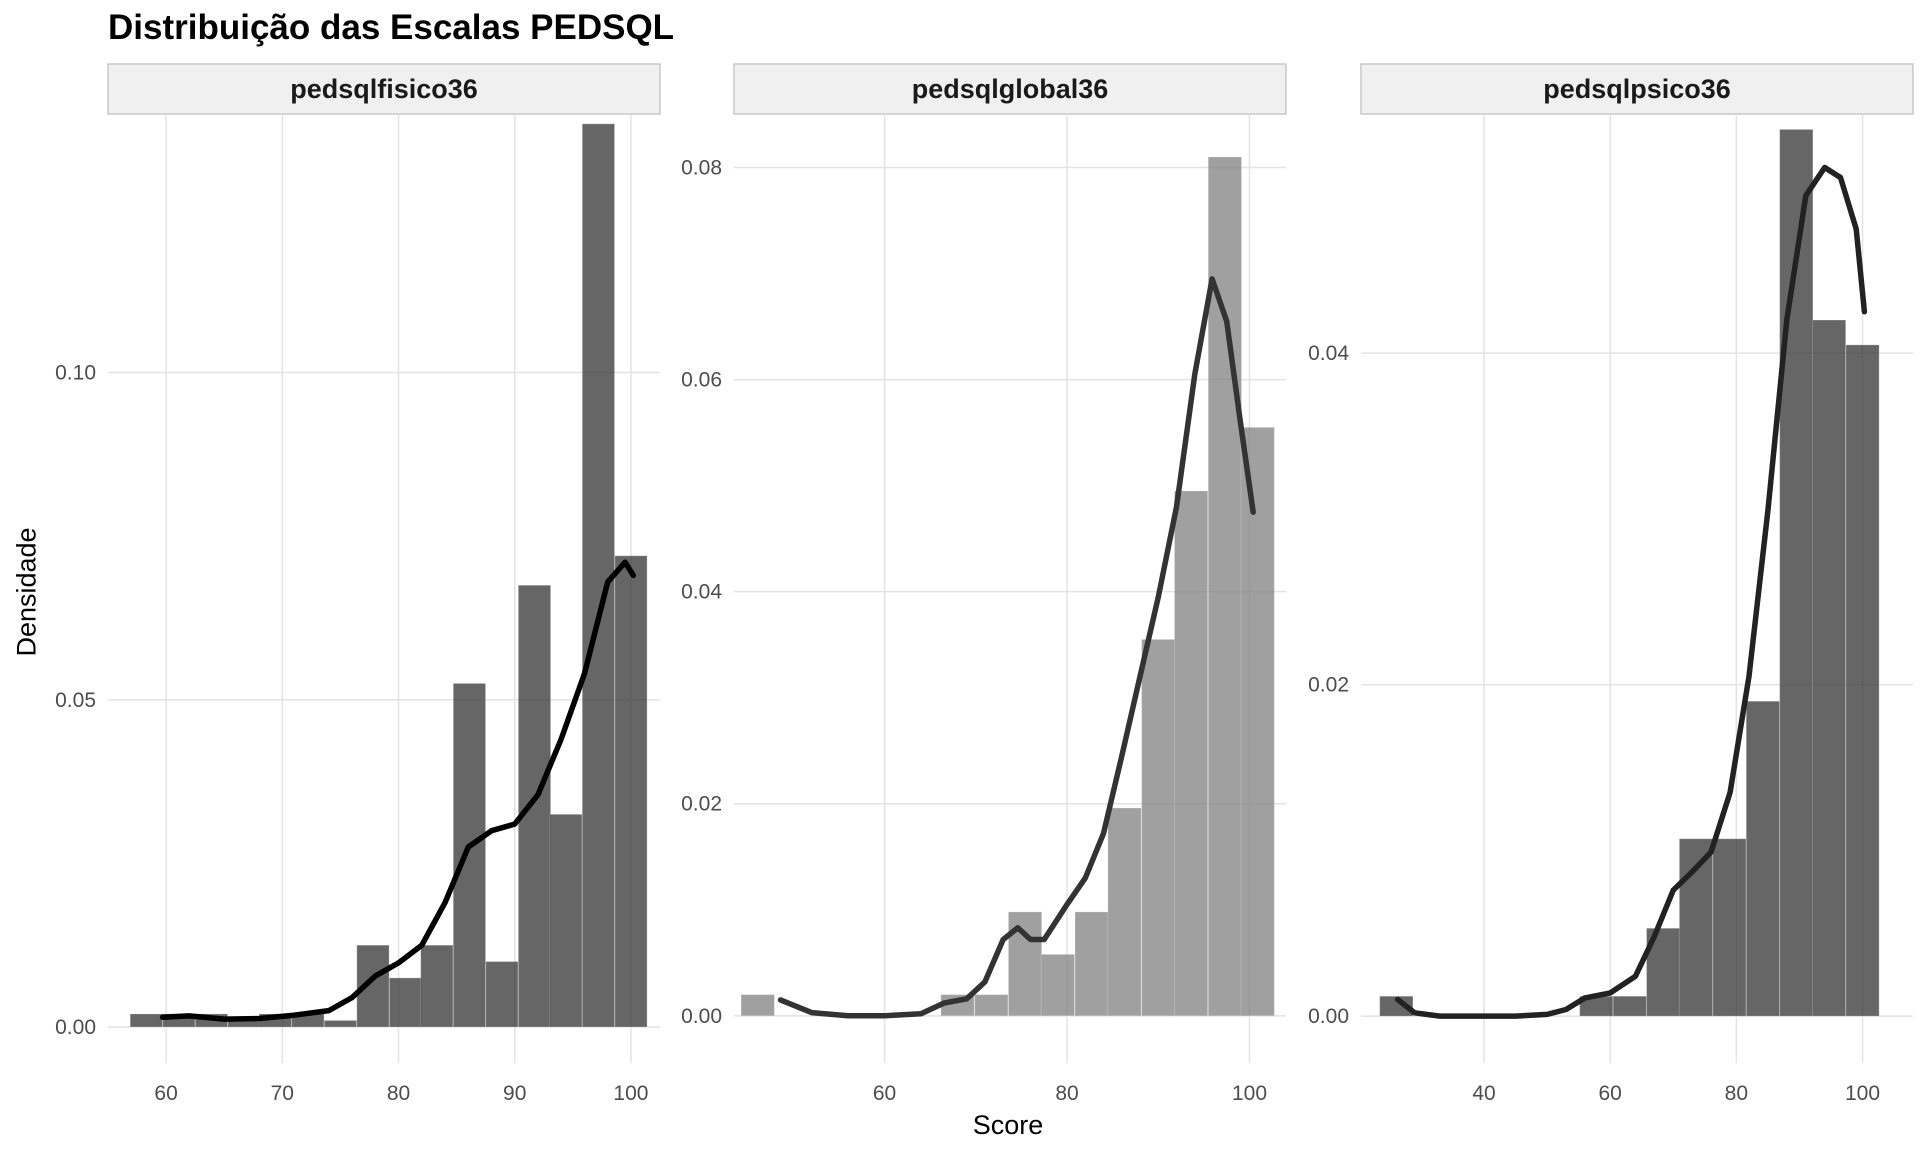  I want to click on facet-strip-label: pedsqlglobal36, so click(1010, 89).